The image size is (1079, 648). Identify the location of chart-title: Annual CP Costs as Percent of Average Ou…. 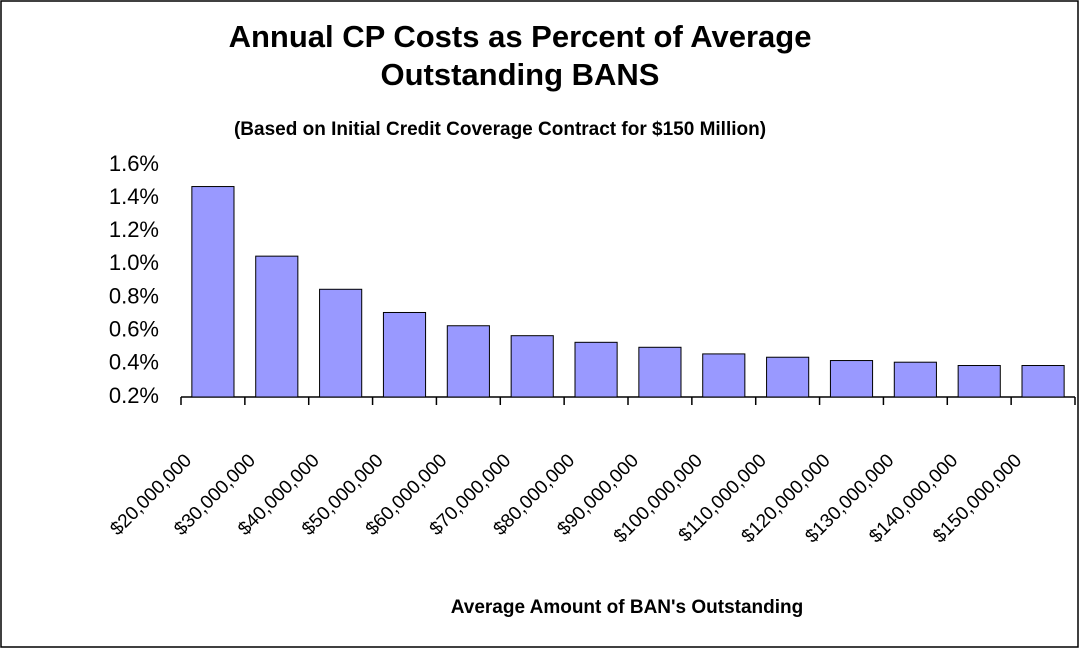
(520, 55).